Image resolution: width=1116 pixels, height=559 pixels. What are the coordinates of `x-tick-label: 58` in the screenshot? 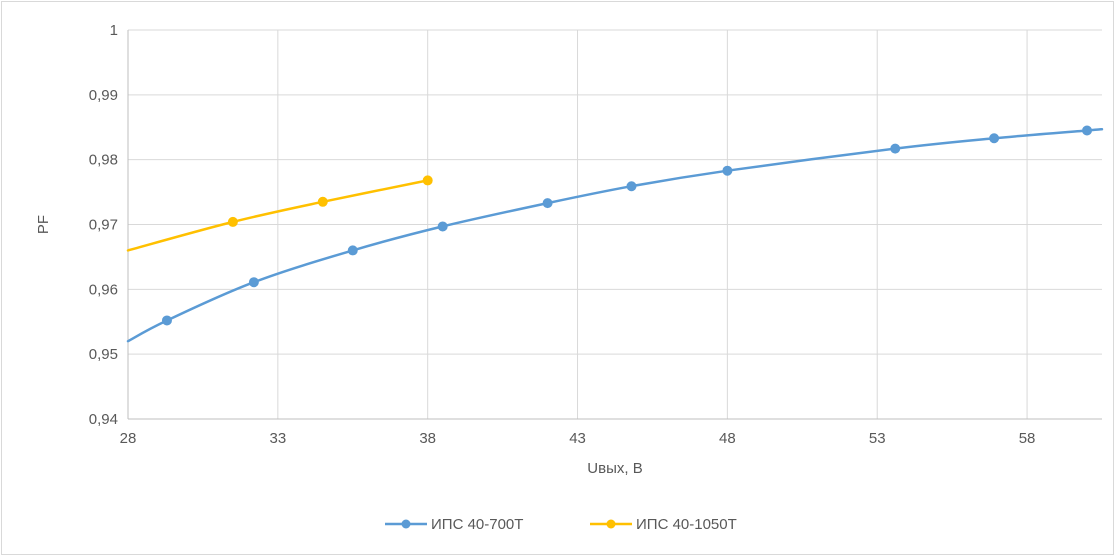 It's located at (1027, 438).